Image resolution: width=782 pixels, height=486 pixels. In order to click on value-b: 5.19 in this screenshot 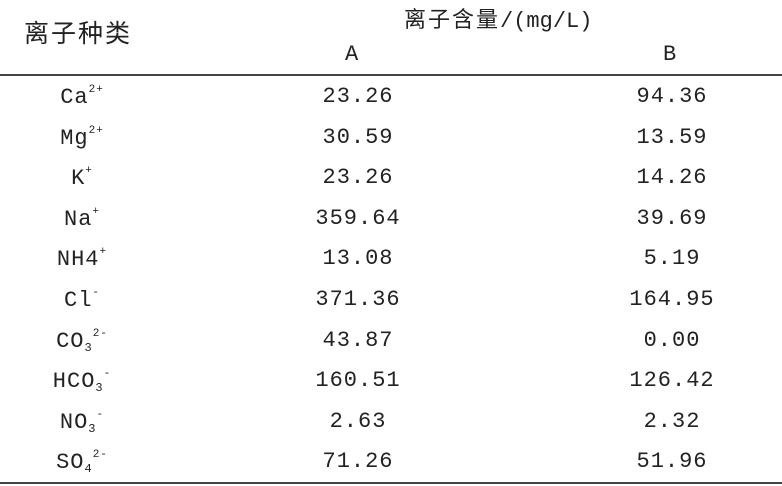, I will do `click(672, 259)`.